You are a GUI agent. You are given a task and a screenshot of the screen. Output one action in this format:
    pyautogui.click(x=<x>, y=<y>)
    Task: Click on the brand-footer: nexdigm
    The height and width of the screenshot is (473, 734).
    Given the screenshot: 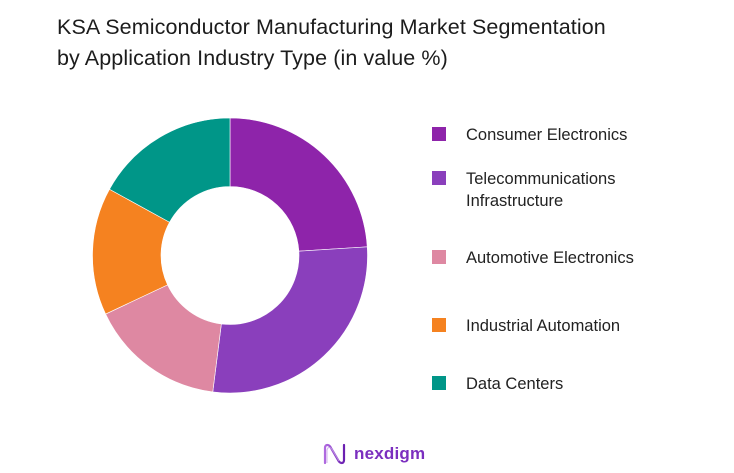 What is the action you would take?
    pyautogui.click(x=373, y=454)
    